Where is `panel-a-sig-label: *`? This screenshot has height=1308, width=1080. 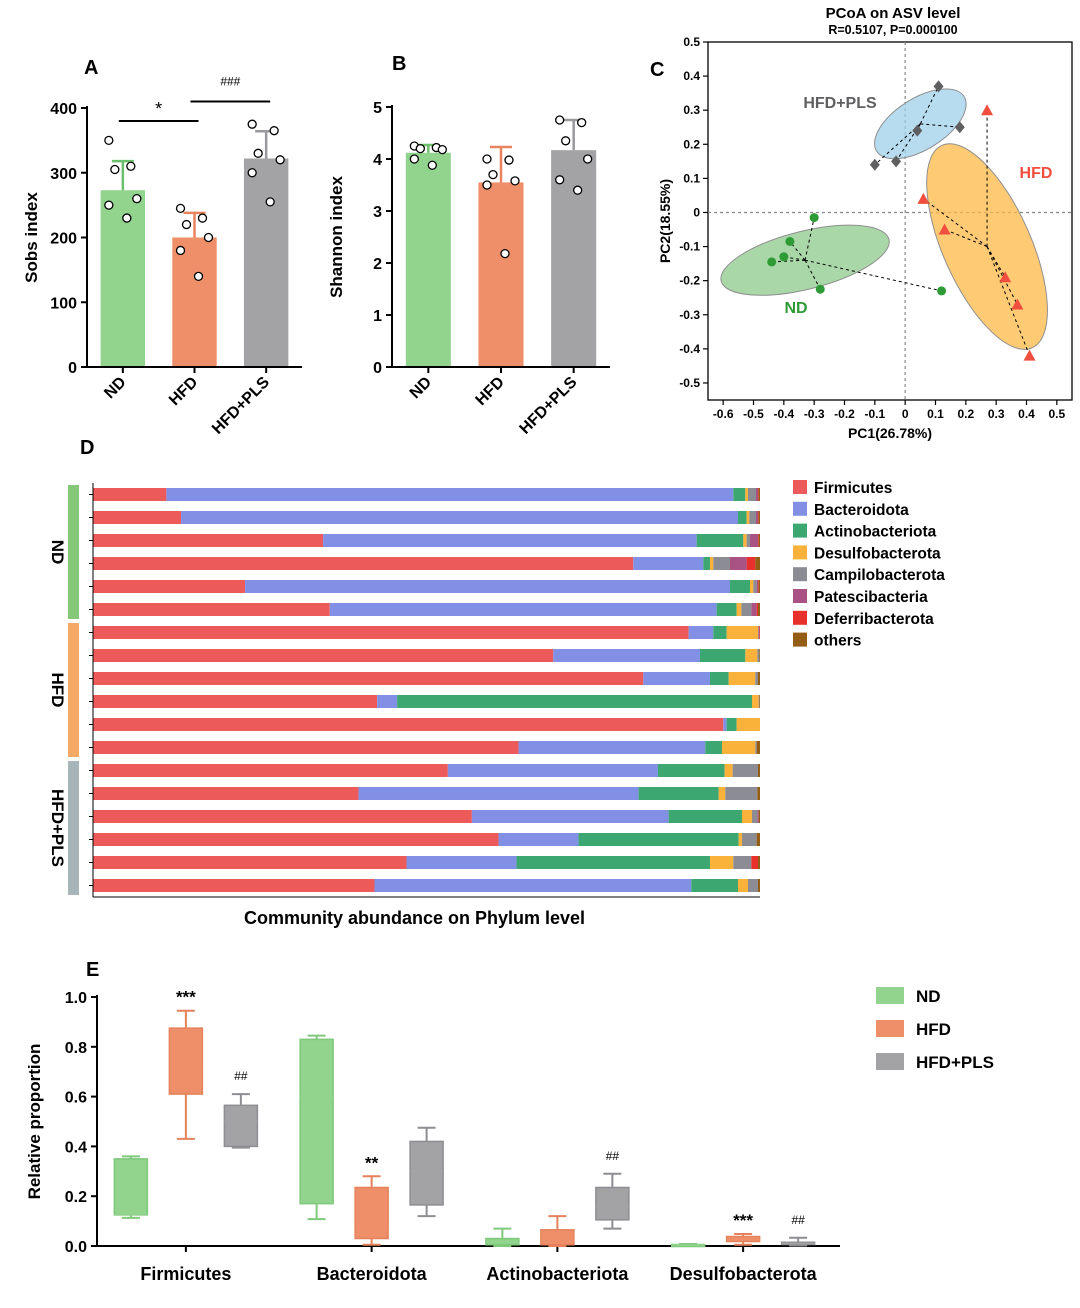
panel-a-sig-label: * is located at coordinates (158, 109).